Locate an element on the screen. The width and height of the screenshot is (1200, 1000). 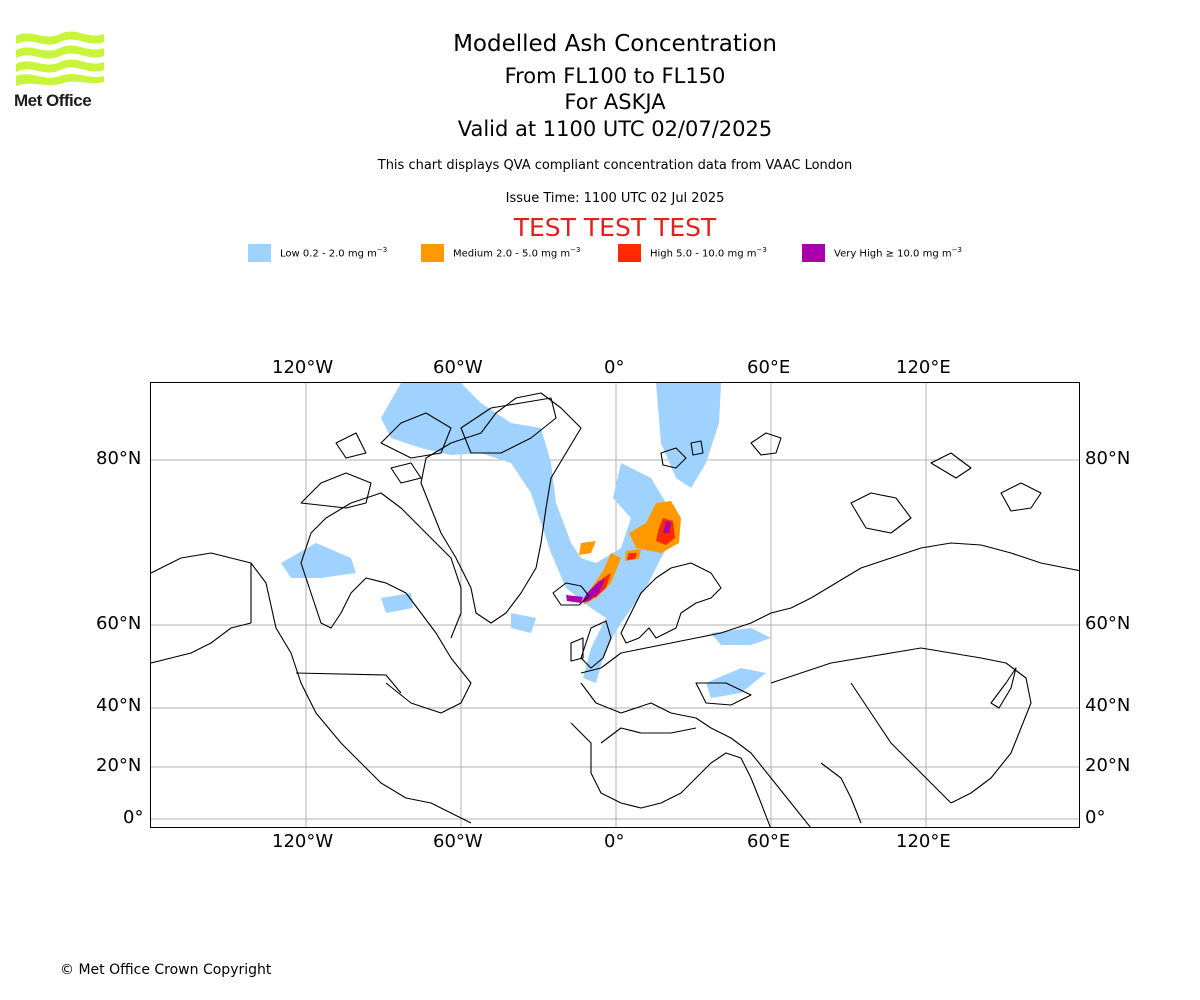
lat-tick-right-40n: 40°N is located at coordinates (1108, 705).